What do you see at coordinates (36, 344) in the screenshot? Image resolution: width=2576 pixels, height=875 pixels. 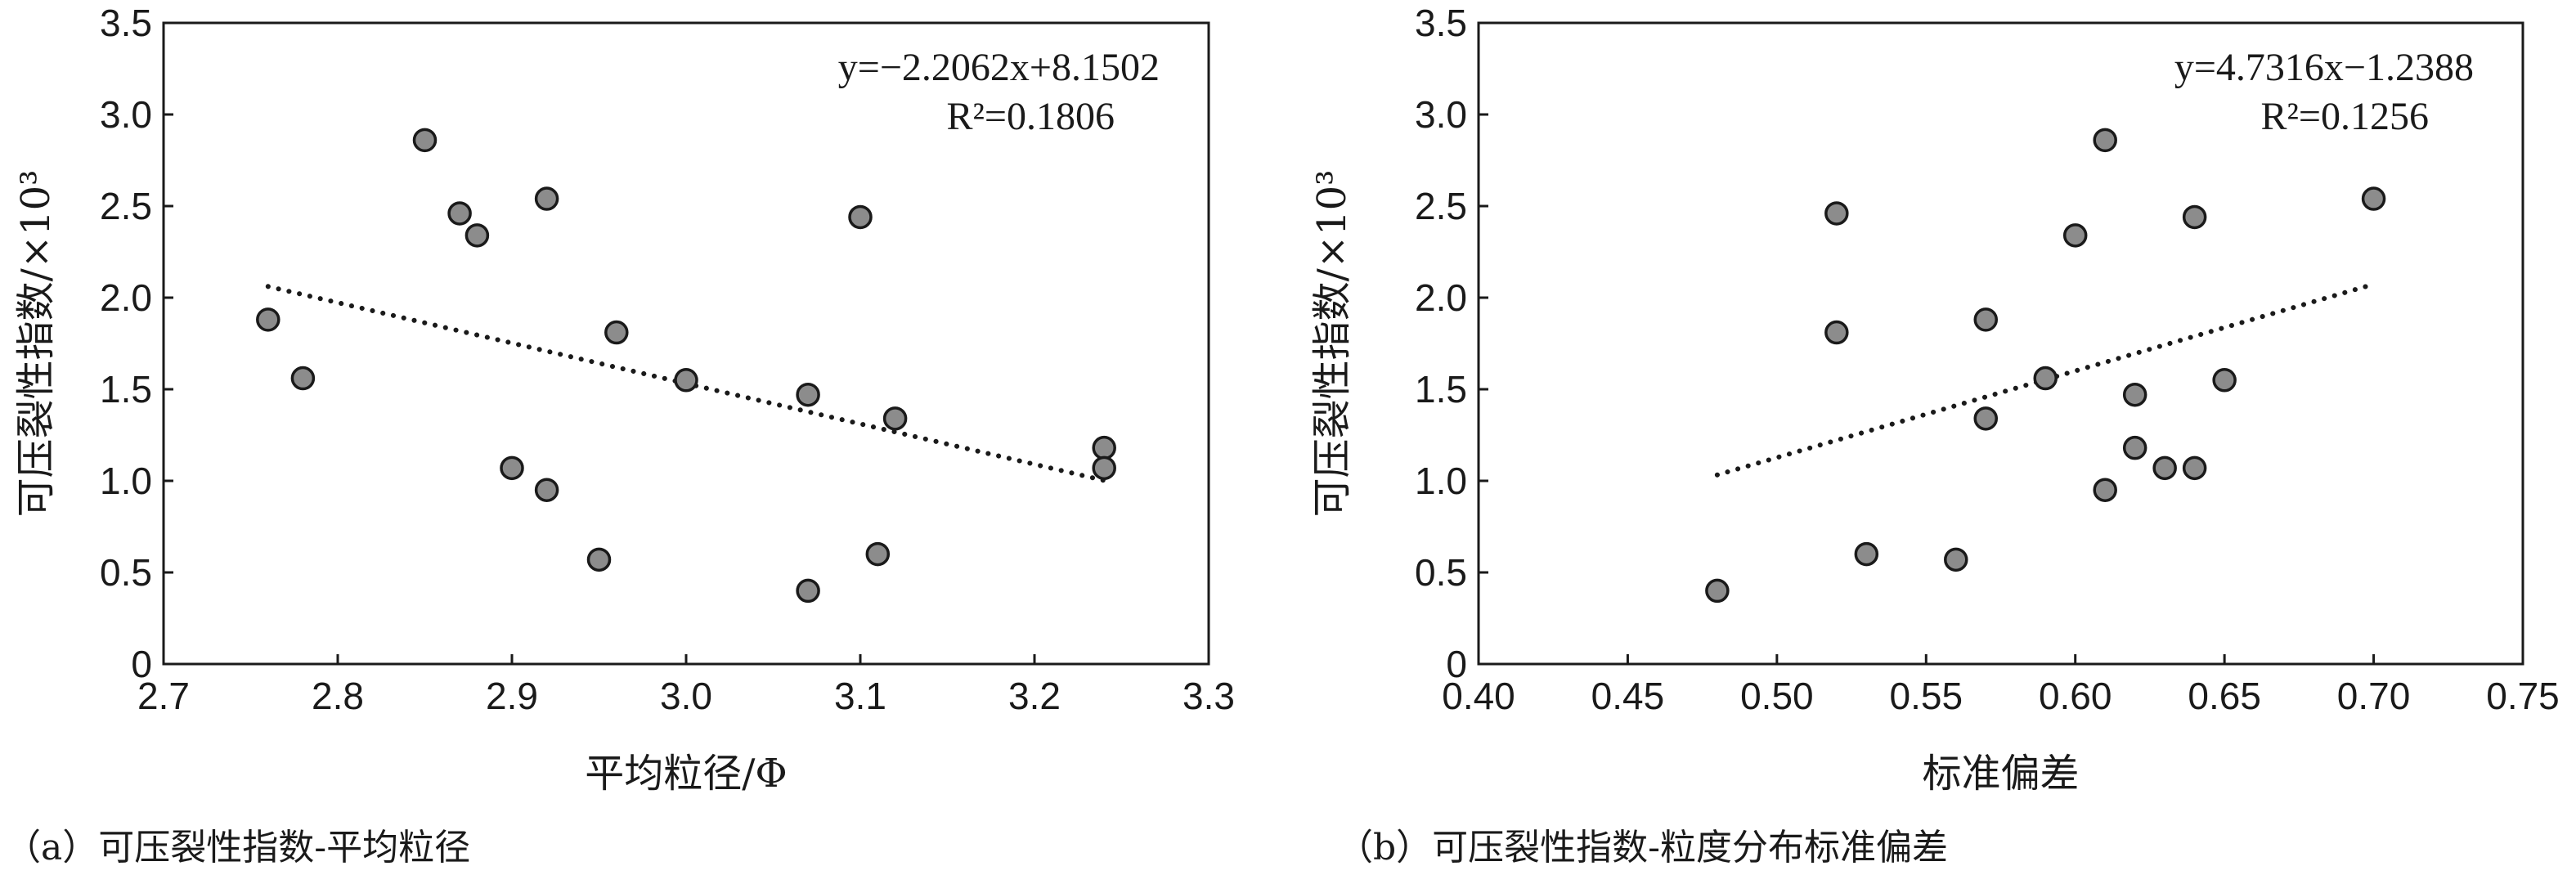 I see `y-axis-title-a: 可压裂性指数/×10³` at bounding box center [36, 344].